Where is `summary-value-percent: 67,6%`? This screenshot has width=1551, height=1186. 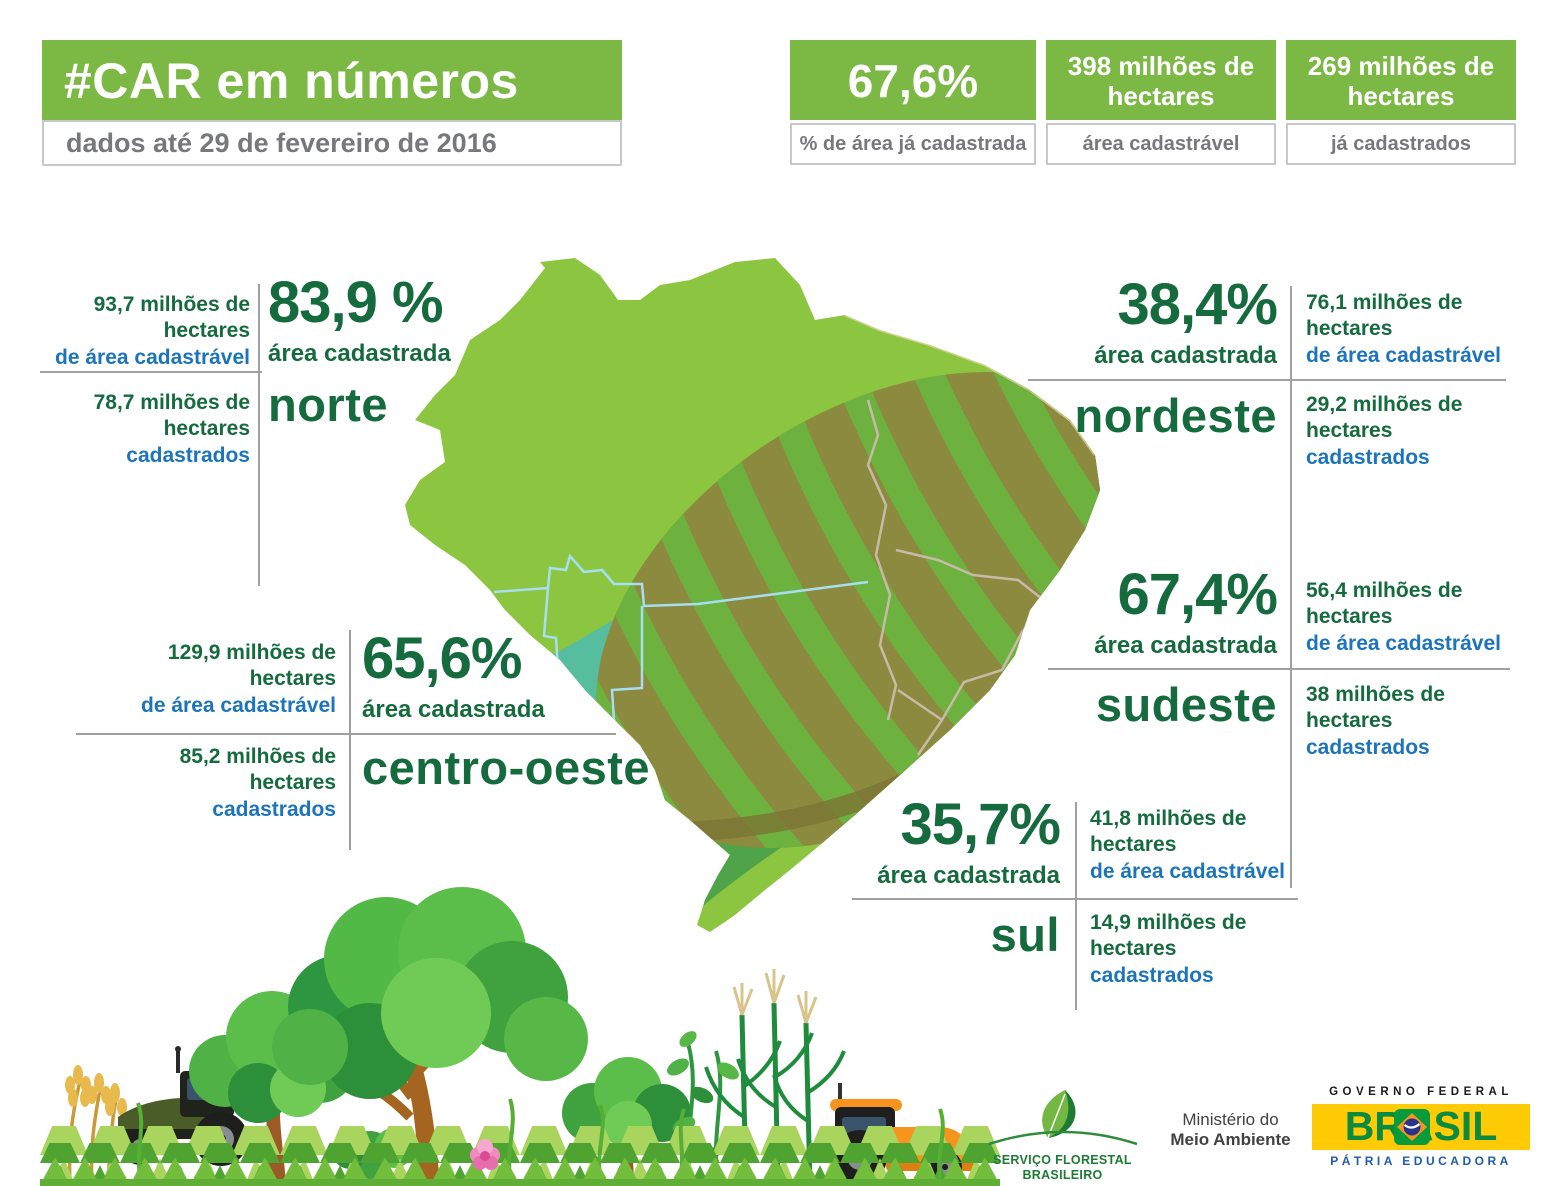
summary-value-percent: 67,6% is located at coordinates (913, 80).